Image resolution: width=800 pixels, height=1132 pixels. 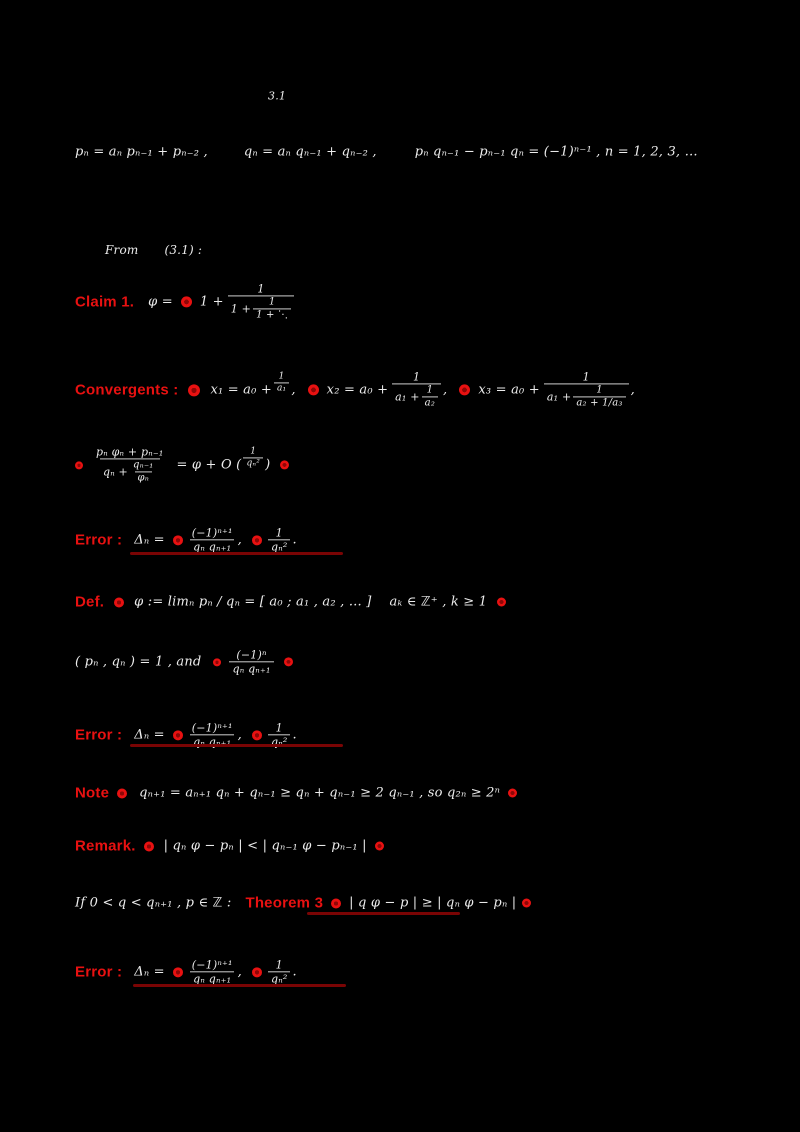 What do you see at coordinates (599, 397) in the screenshot?
I see `fraction: 1 a₂ + 1/a₃` at bounding box center [599, 397].